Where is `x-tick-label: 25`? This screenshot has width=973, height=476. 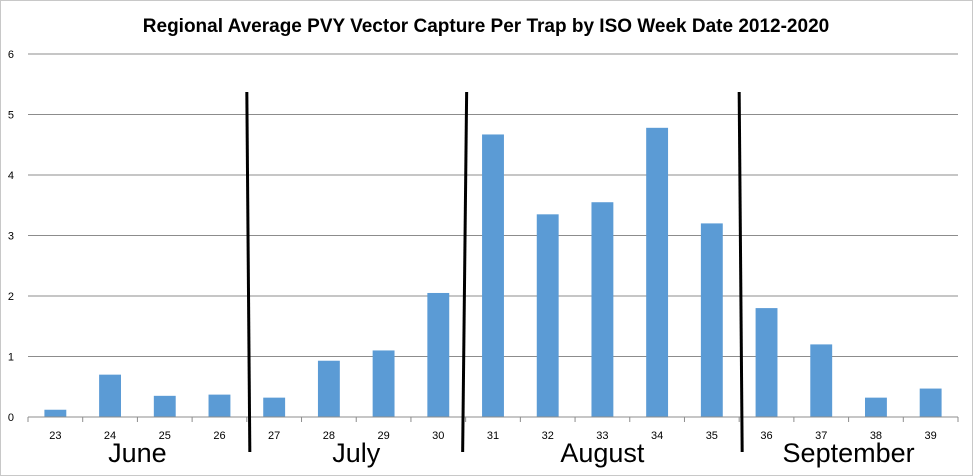 x-tick-label: 25 is located at coordinates (165, 436).